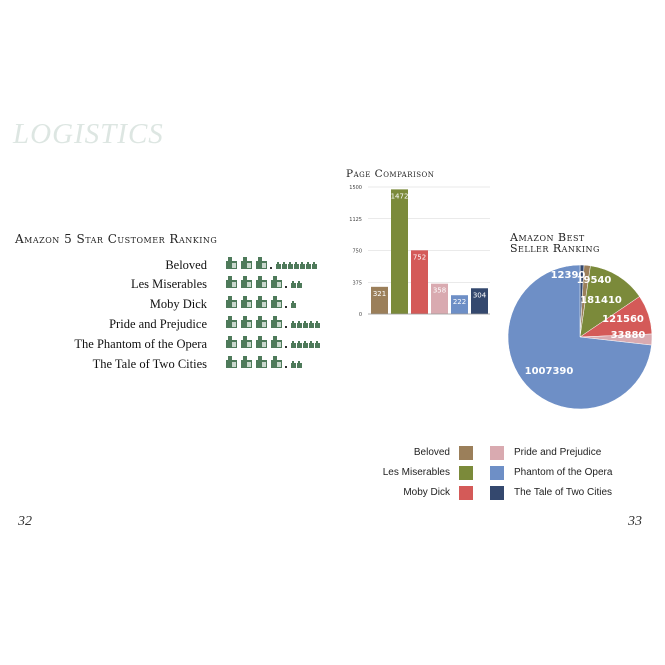 This screenshot has width=665, height=665. I want to click on legend-swatch-moby-dick, so click(466, 493).